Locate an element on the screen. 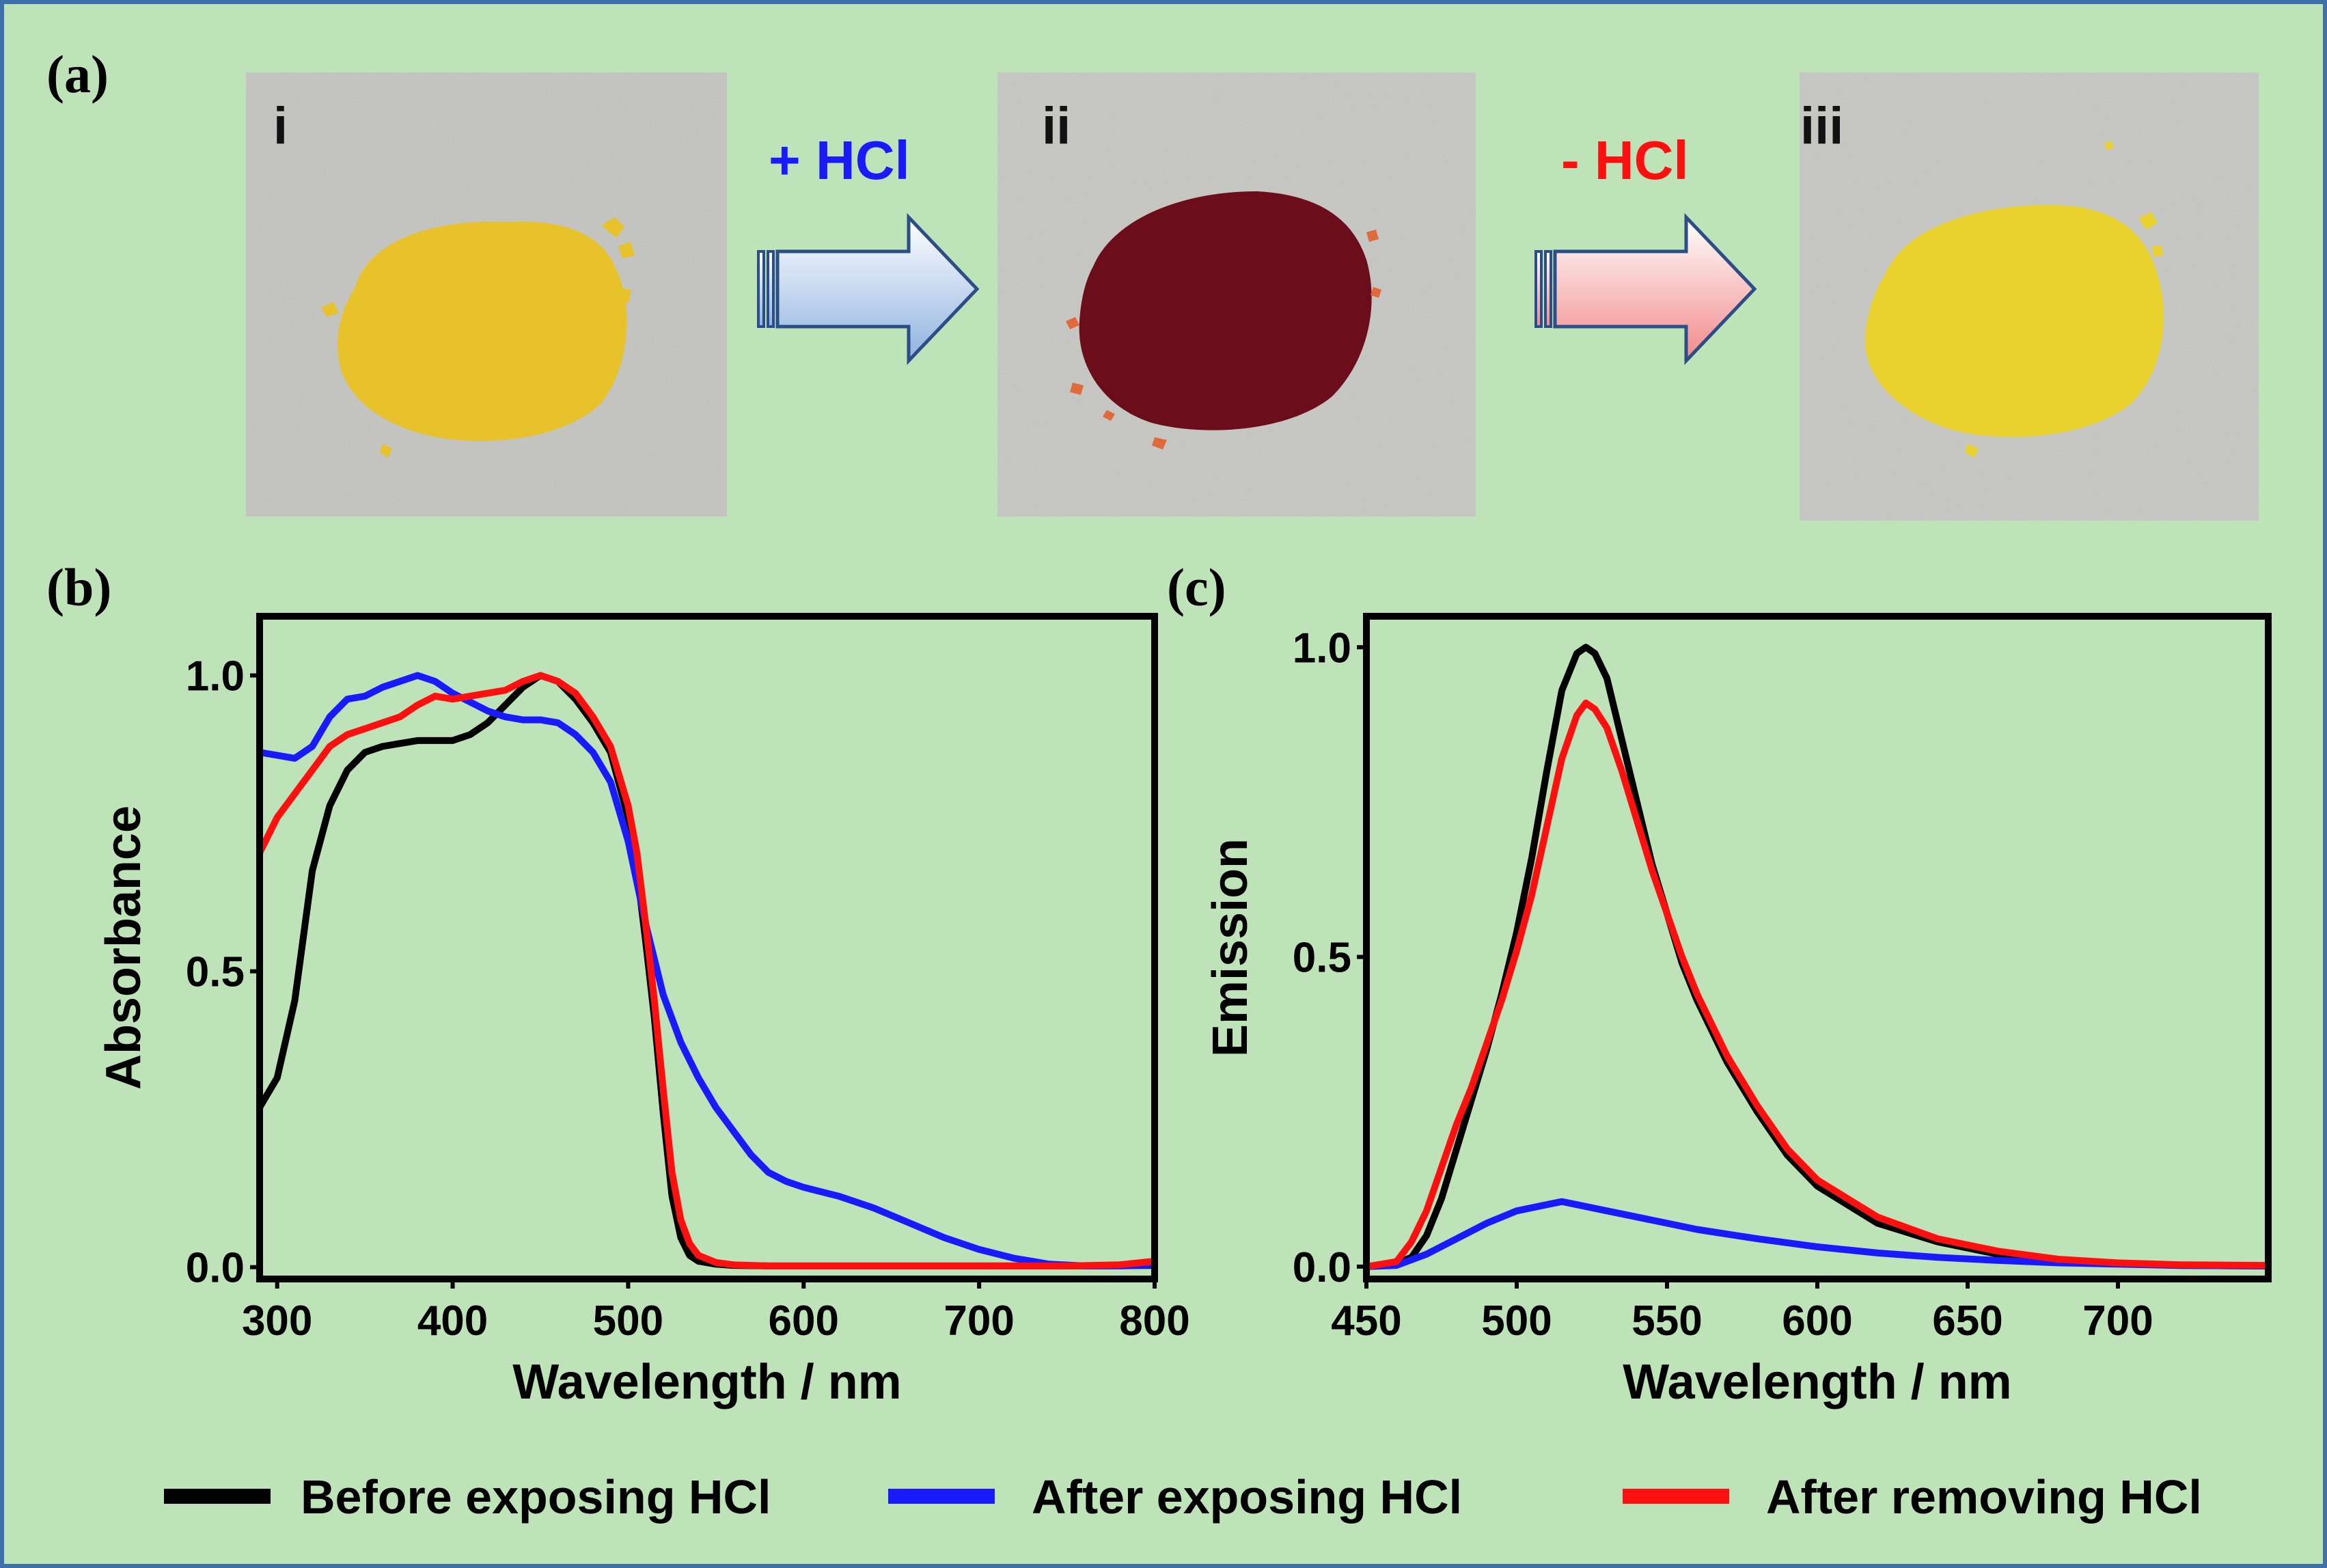 This screenshot has height=1568, width=2327. photo-i: i is located at coordinates (486, 295).